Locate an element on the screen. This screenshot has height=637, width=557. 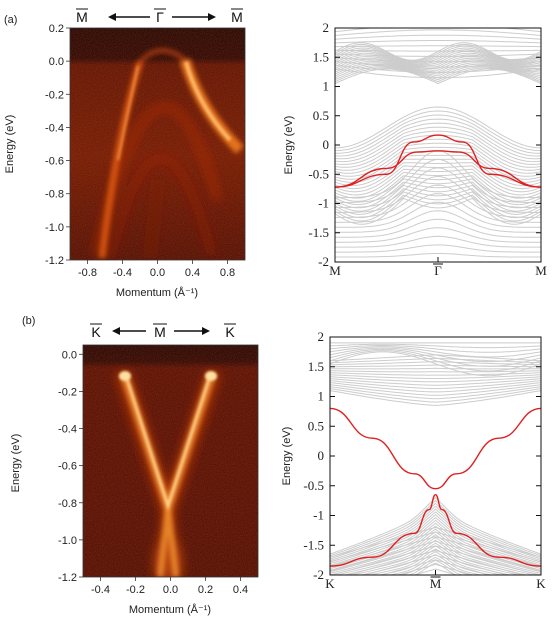
kpath-a-center: Γ is located at coordinates (160, 17).